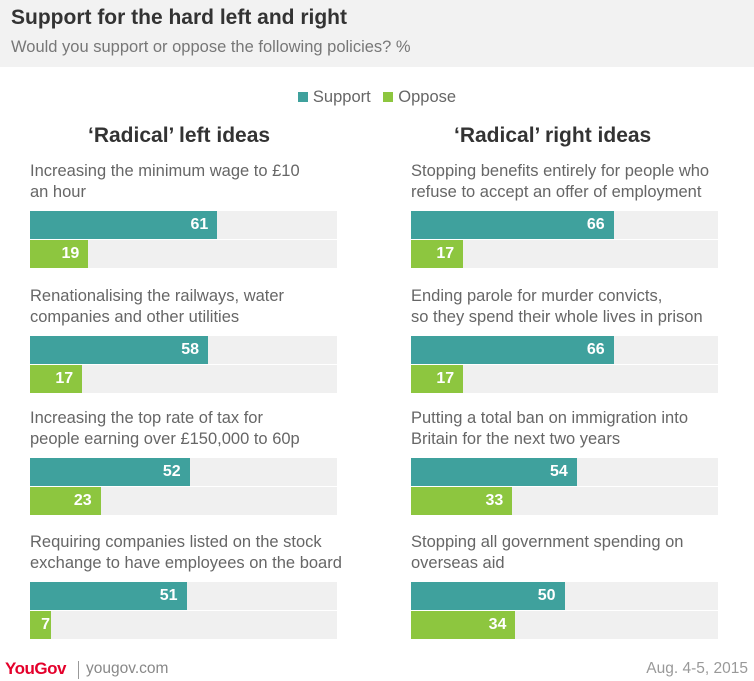  Describe the element at coordinates (78, 670) in the screenshot. I see `footer-divider` at that location.